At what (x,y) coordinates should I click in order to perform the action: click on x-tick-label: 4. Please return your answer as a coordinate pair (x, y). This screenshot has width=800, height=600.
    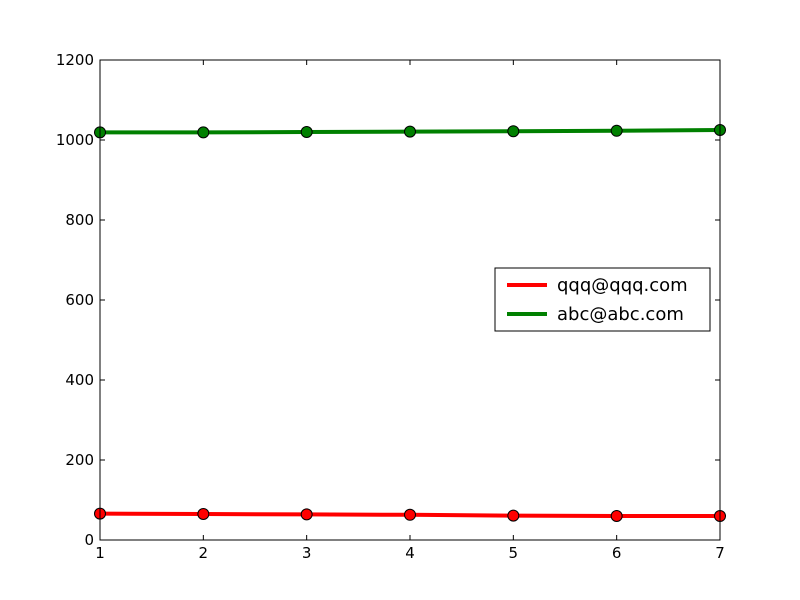
    Looking at the image, I should click on (410, 553).